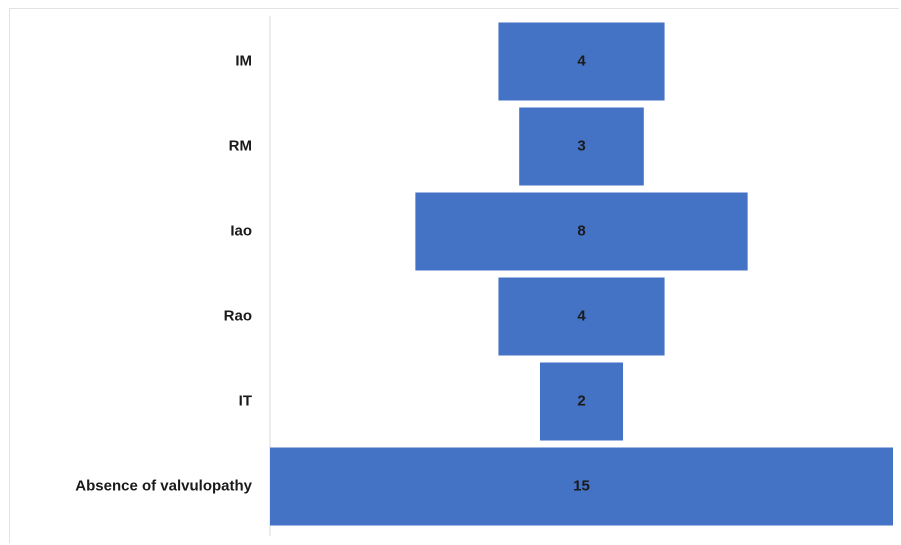 The height and width of the screenshot is (545, 901). Describe the element at coordinates (238, 315) in the screenshot. I see `category-label-3: Rao` at that location.